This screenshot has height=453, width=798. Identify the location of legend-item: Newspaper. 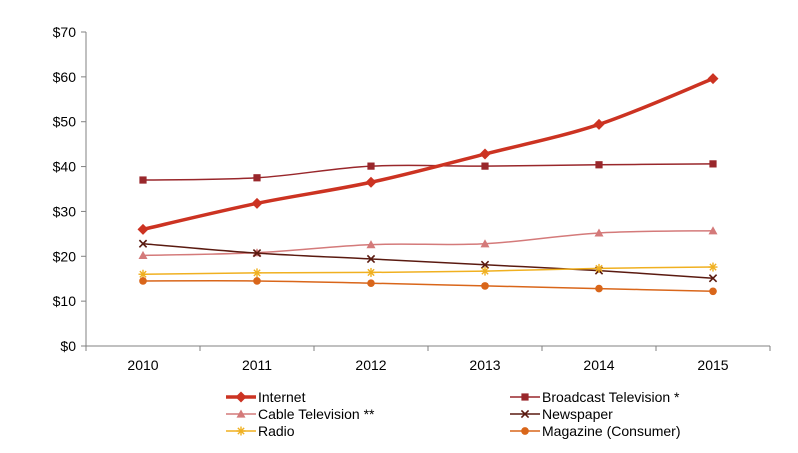
(561, 414).